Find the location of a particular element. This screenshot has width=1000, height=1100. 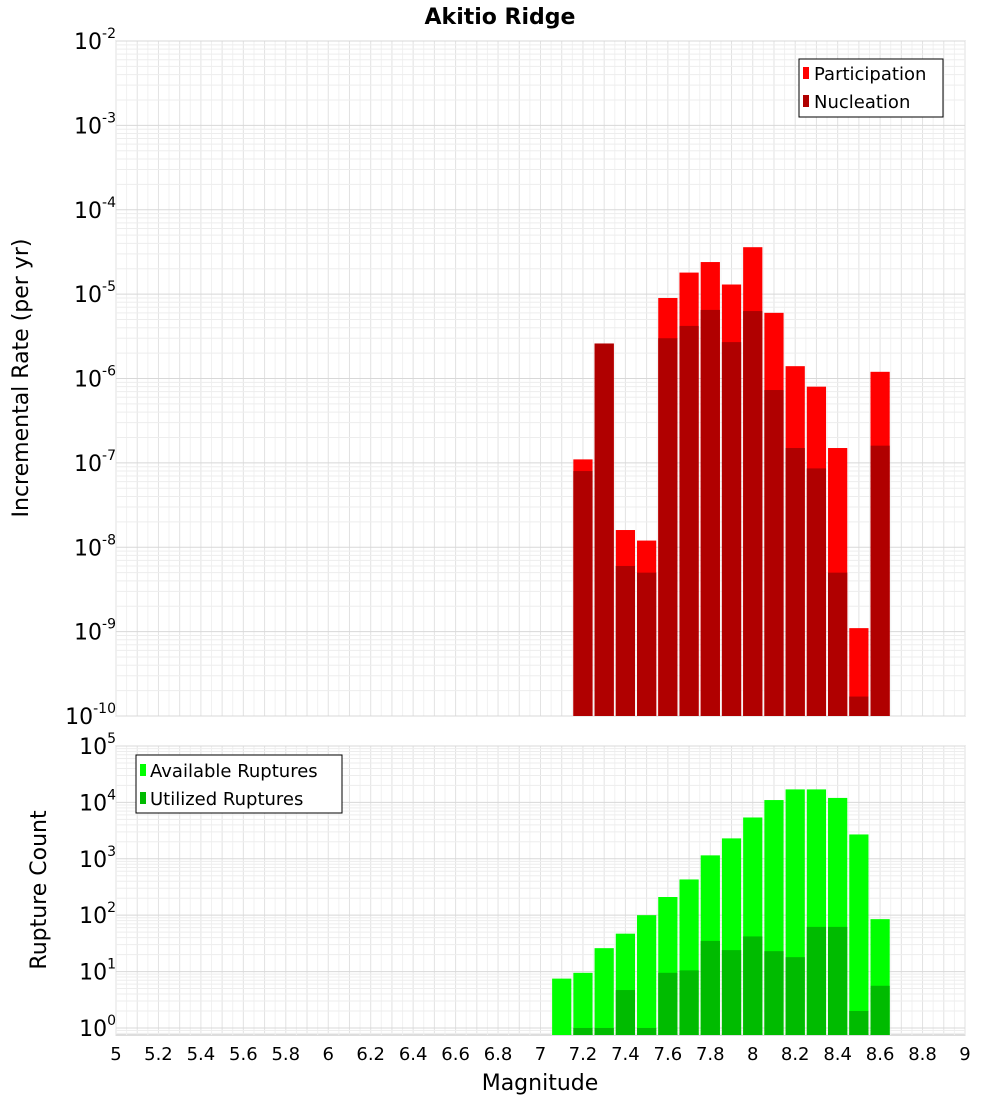

rate-y-tick-label: 10⁻¹⁰ is located at coordinates (90, 715).